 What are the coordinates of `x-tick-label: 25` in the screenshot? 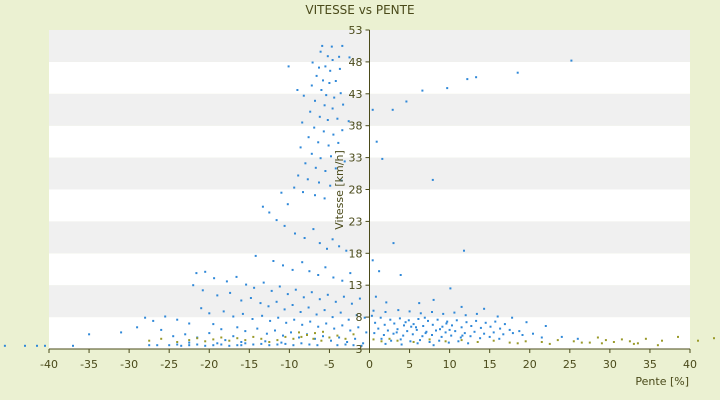 It's located at (570, 364).